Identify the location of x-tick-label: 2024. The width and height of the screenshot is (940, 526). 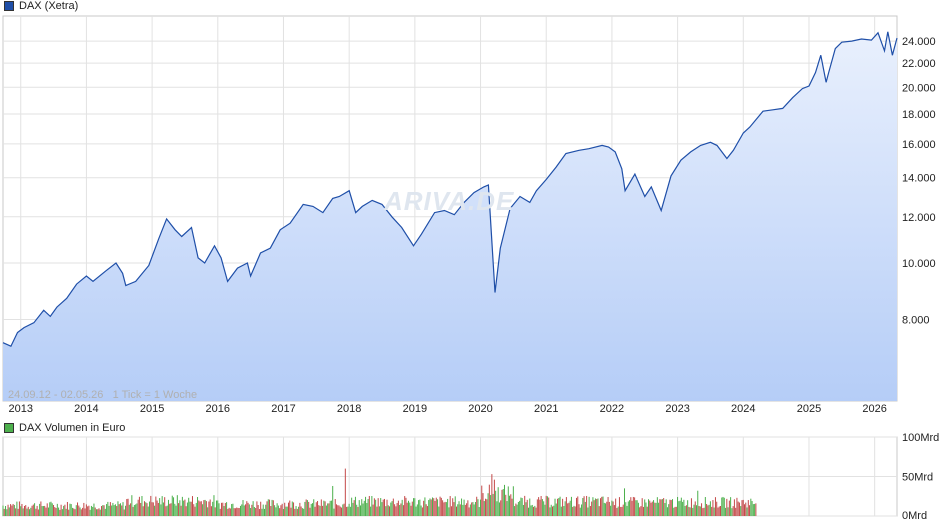
(743, 409).